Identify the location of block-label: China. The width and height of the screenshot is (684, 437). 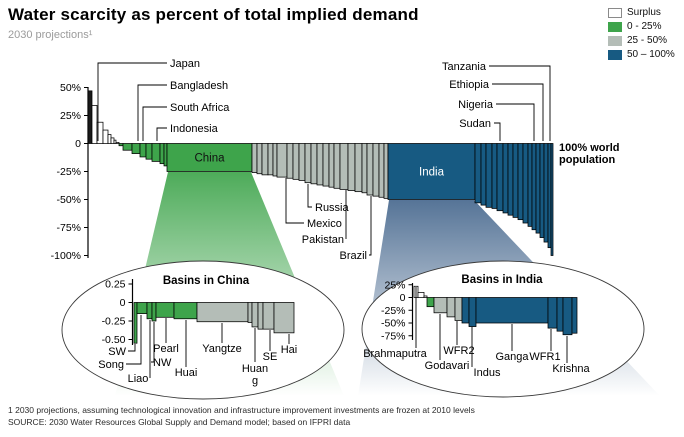
(209, 159).